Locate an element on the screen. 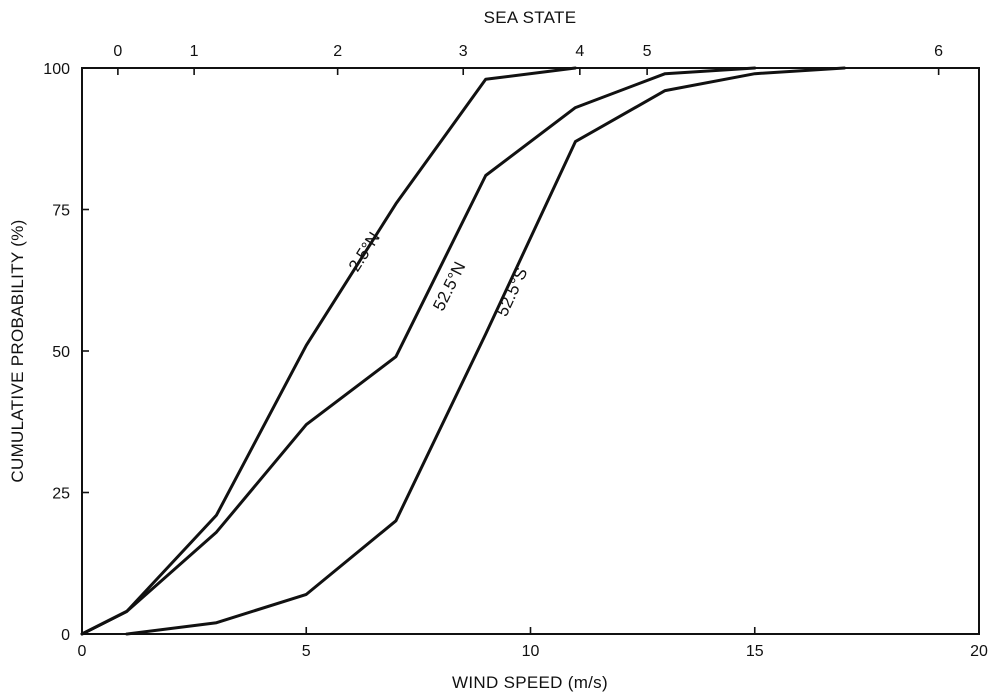  y-tick-label: 25 is located at coordinates (61, 494).